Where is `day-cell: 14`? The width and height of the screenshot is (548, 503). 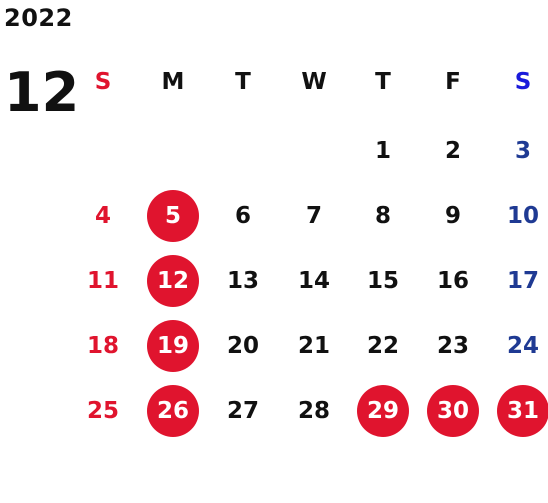
day-cell: 14 is located at coordinates (313, 281).